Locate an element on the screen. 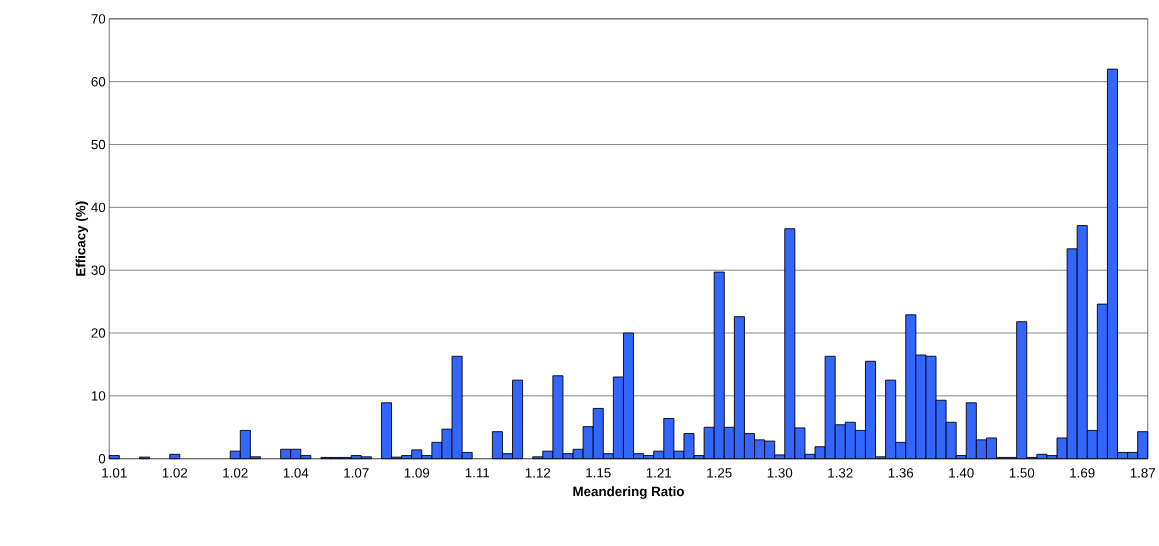 The height and width of the screenshot is (546, 1159). x-tick-label: 1.12 is located at coordinates (538, 473).